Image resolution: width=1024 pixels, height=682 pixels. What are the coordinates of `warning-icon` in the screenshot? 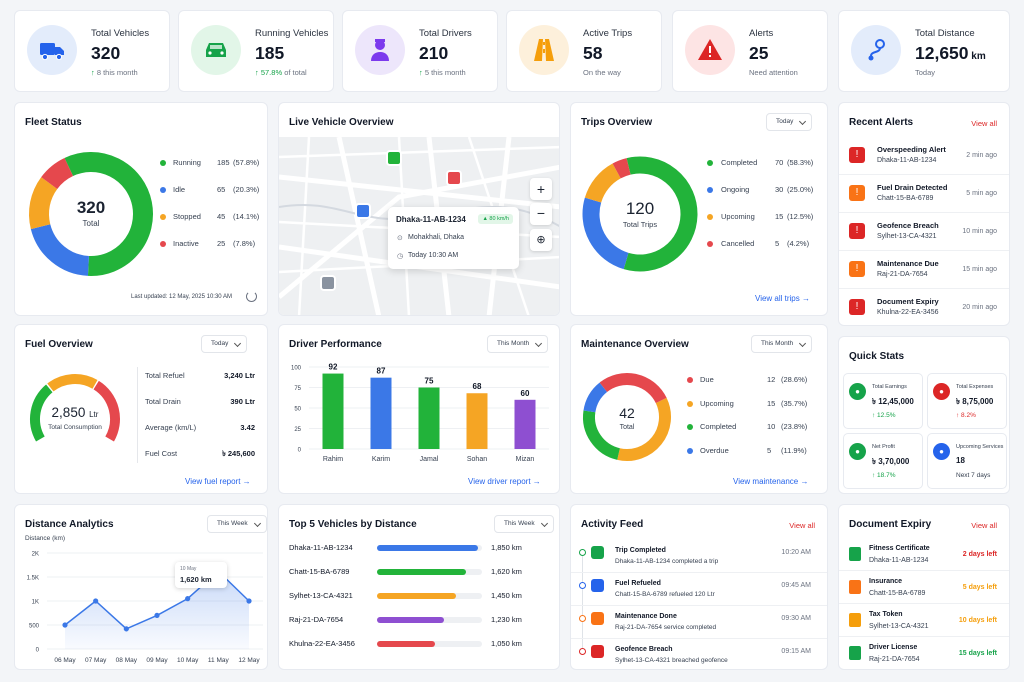 It's located at (710, 50).